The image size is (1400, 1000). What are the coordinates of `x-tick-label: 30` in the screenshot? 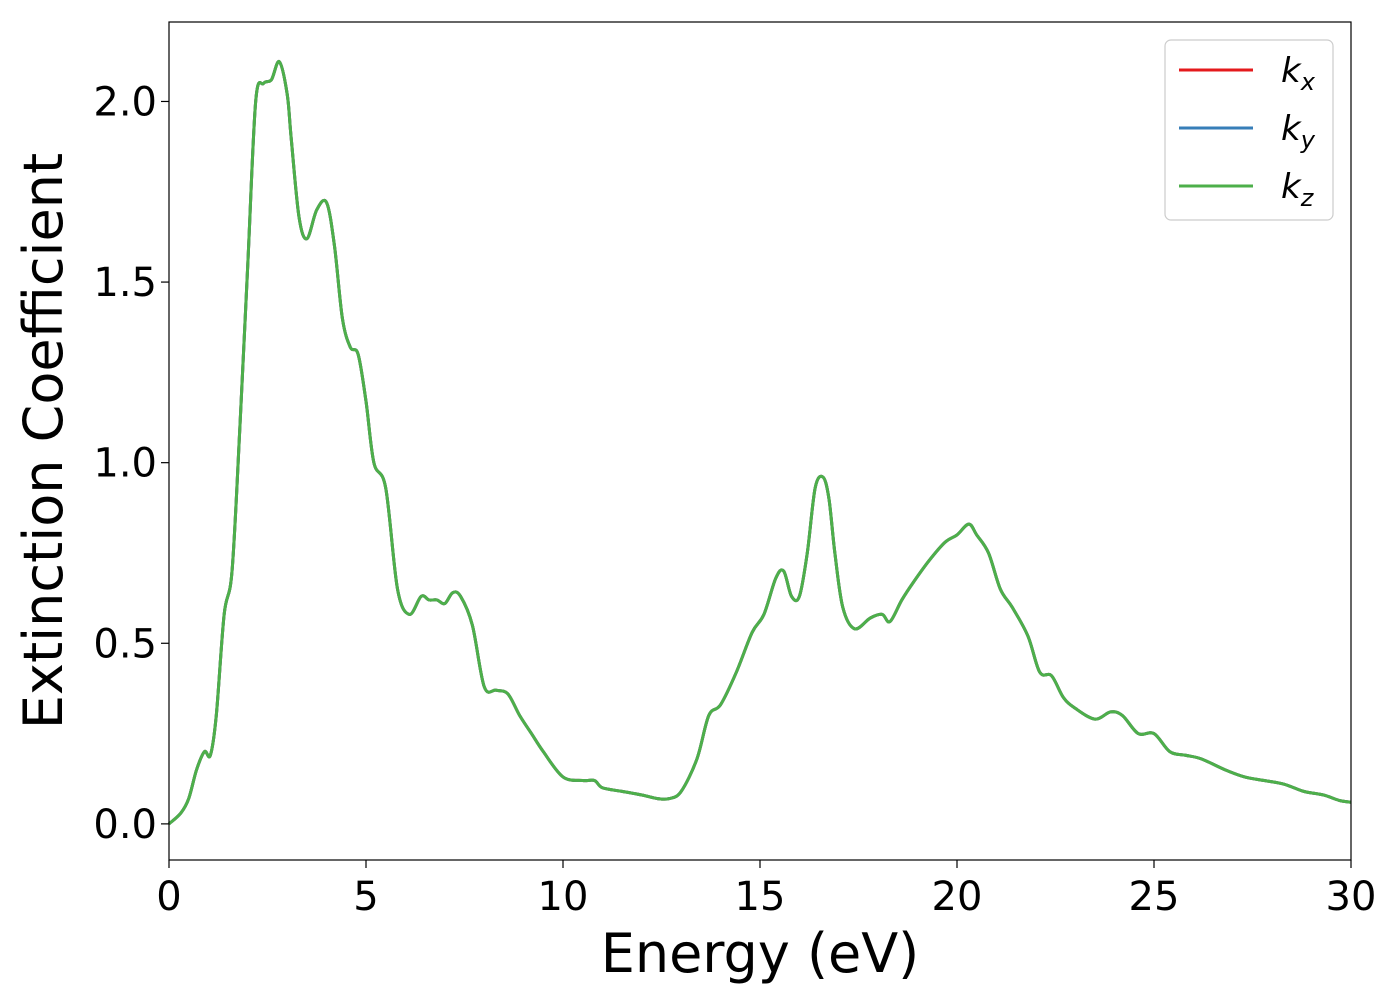 It's located at (1351, 897).